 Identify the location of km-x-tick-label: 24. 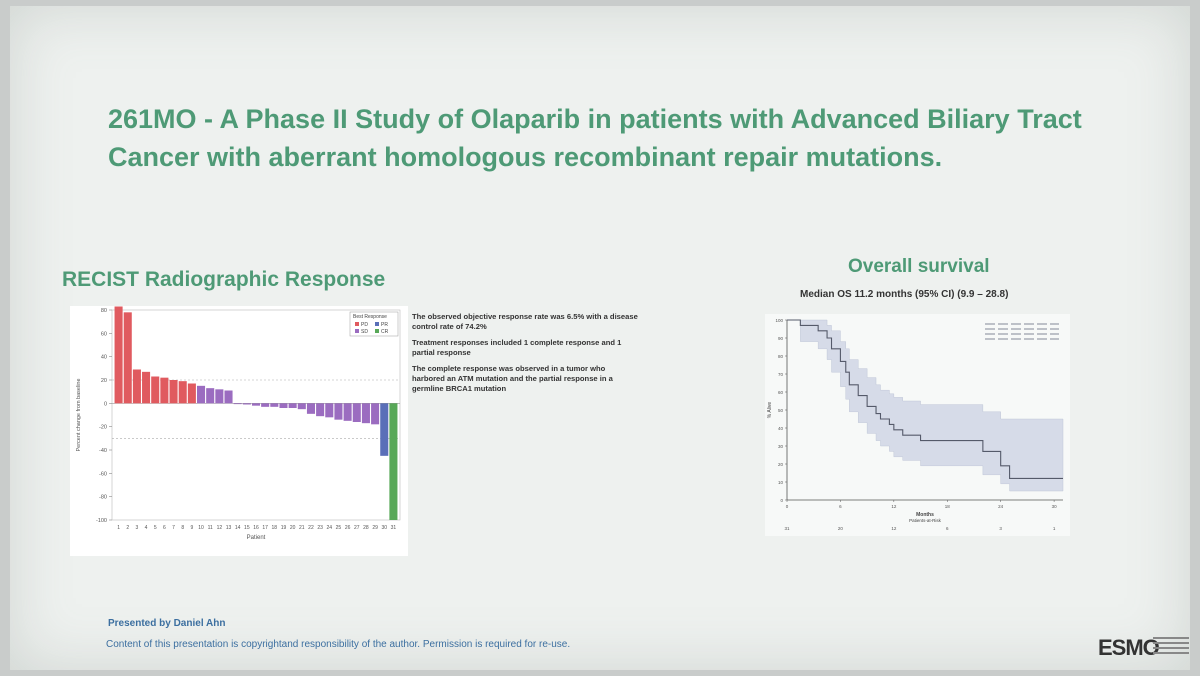
(1001, 506).